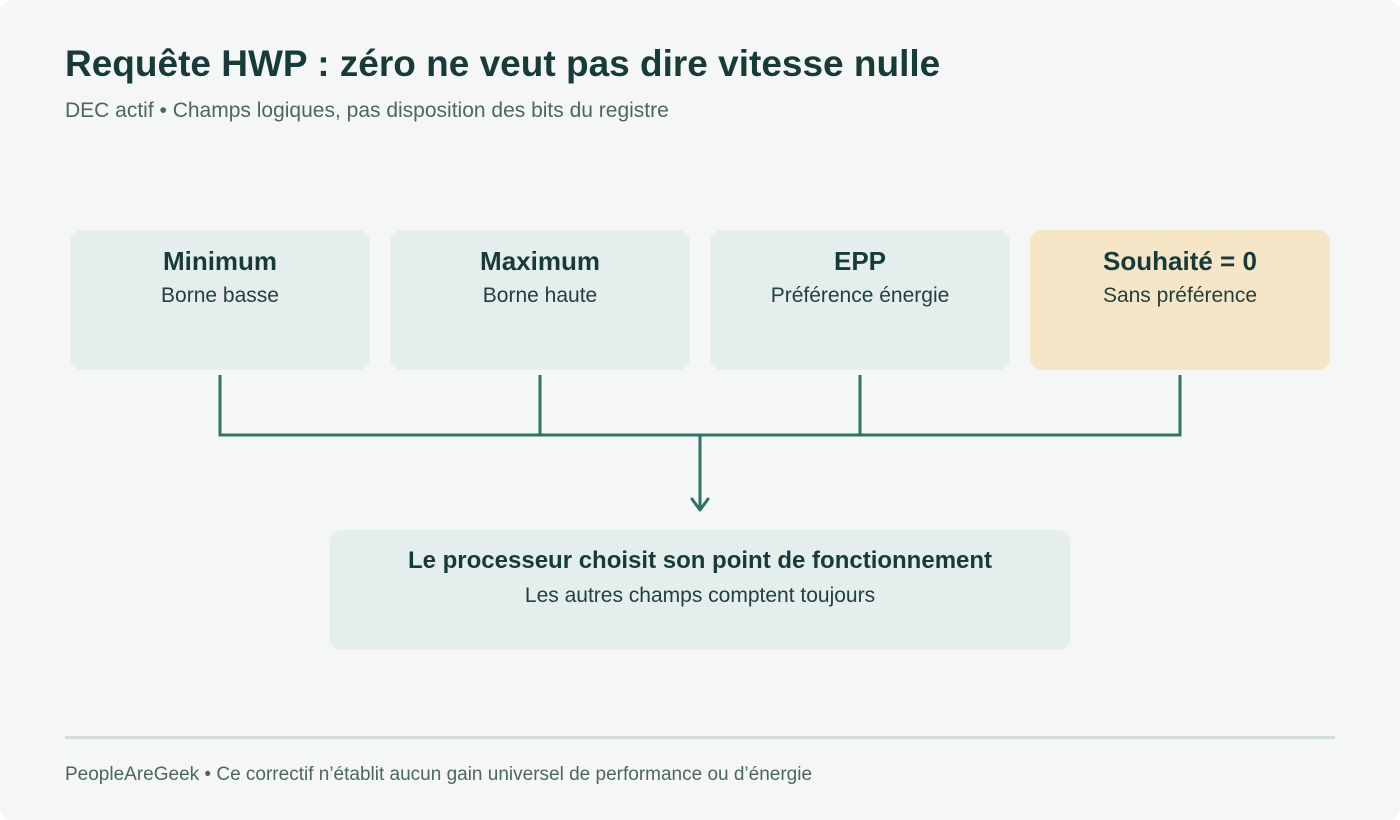 This screenshot has height=820, width=1400. I want to click on field-title: Maximum, so click(540, 261).